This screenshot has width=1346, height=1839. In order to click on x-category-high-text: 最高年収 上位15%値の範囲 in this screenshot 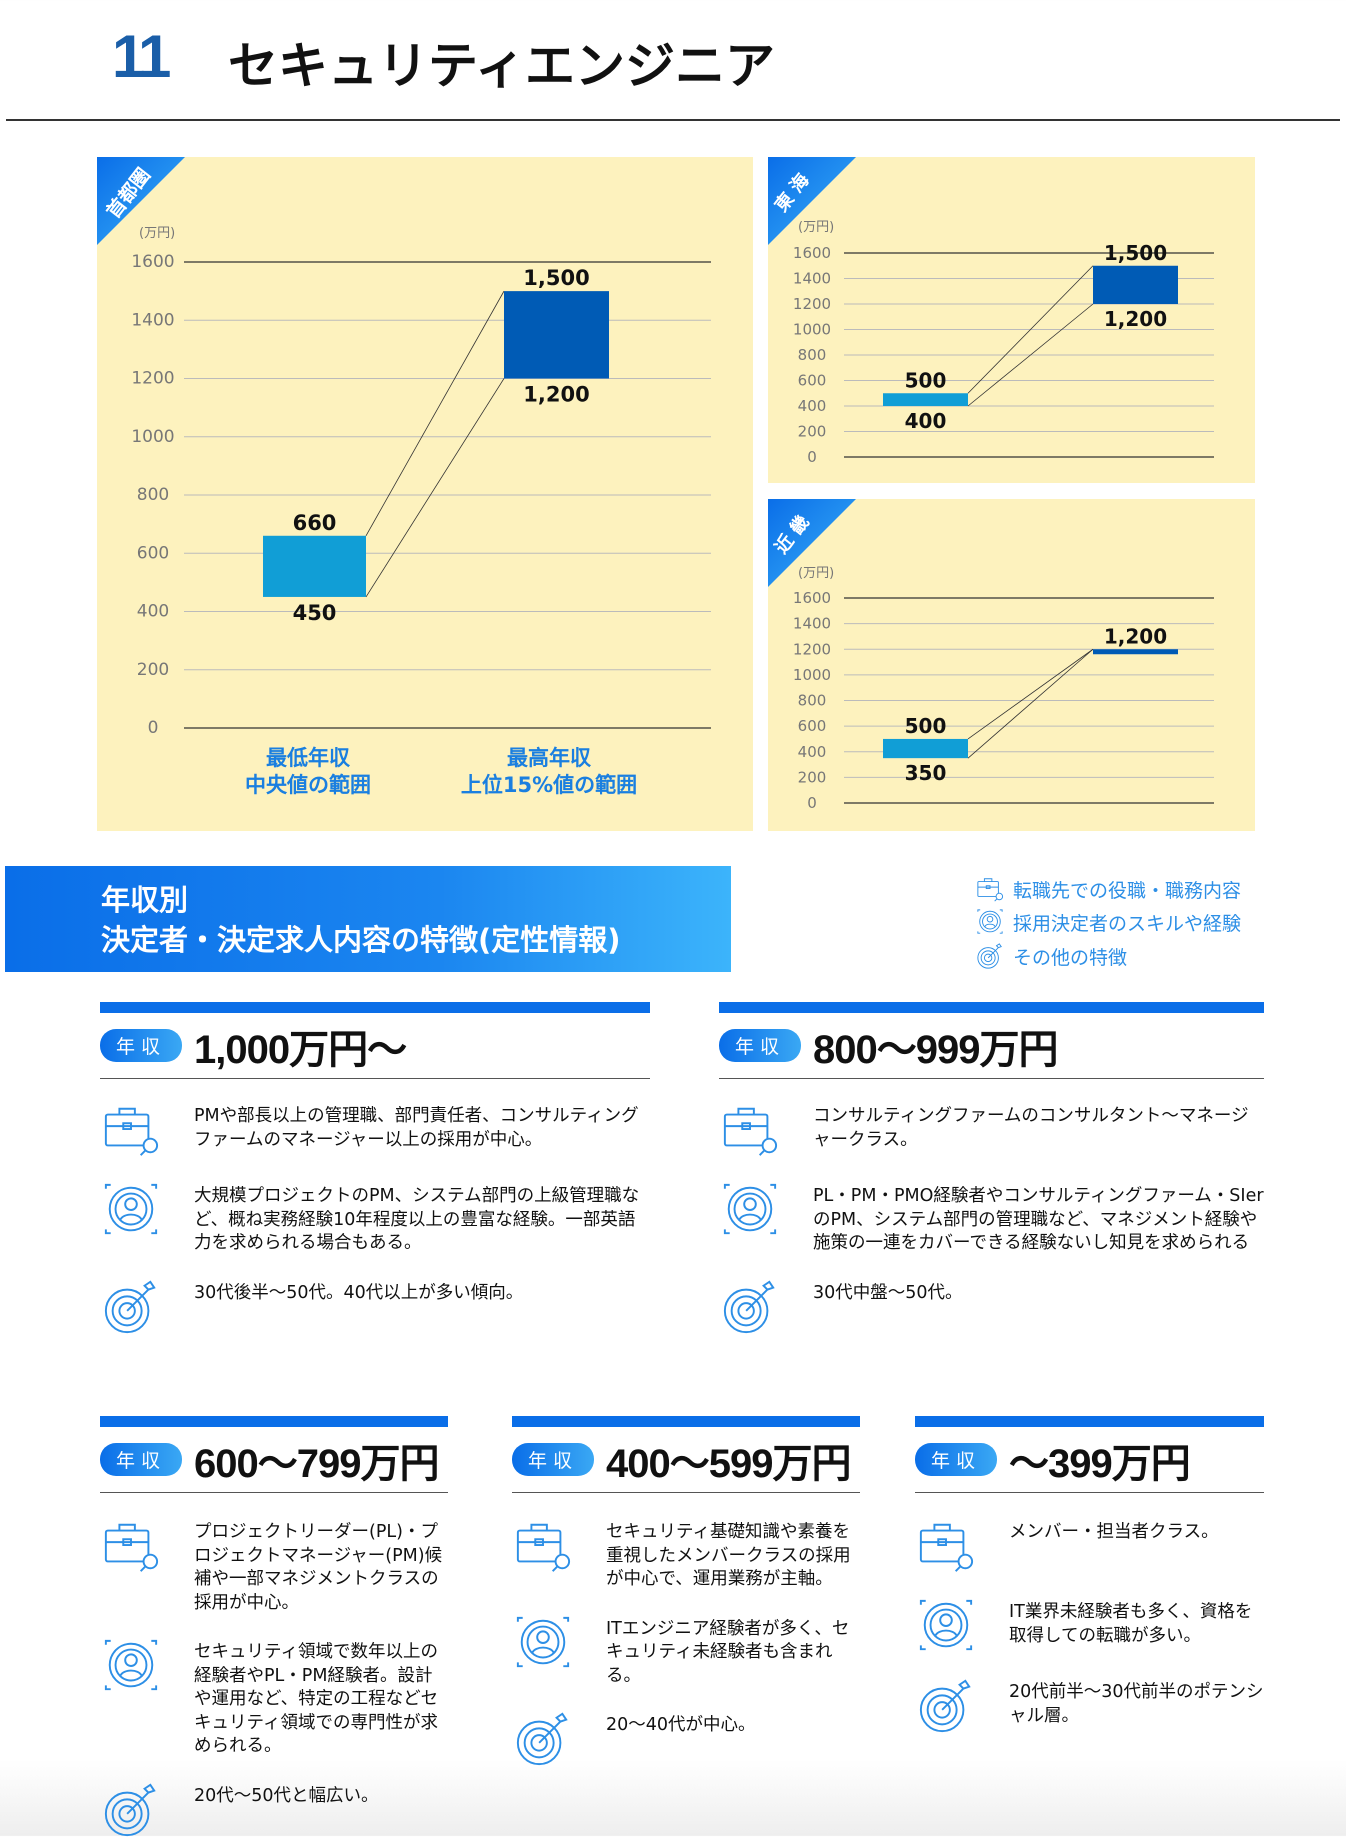, I will do `click(549, 771)`.